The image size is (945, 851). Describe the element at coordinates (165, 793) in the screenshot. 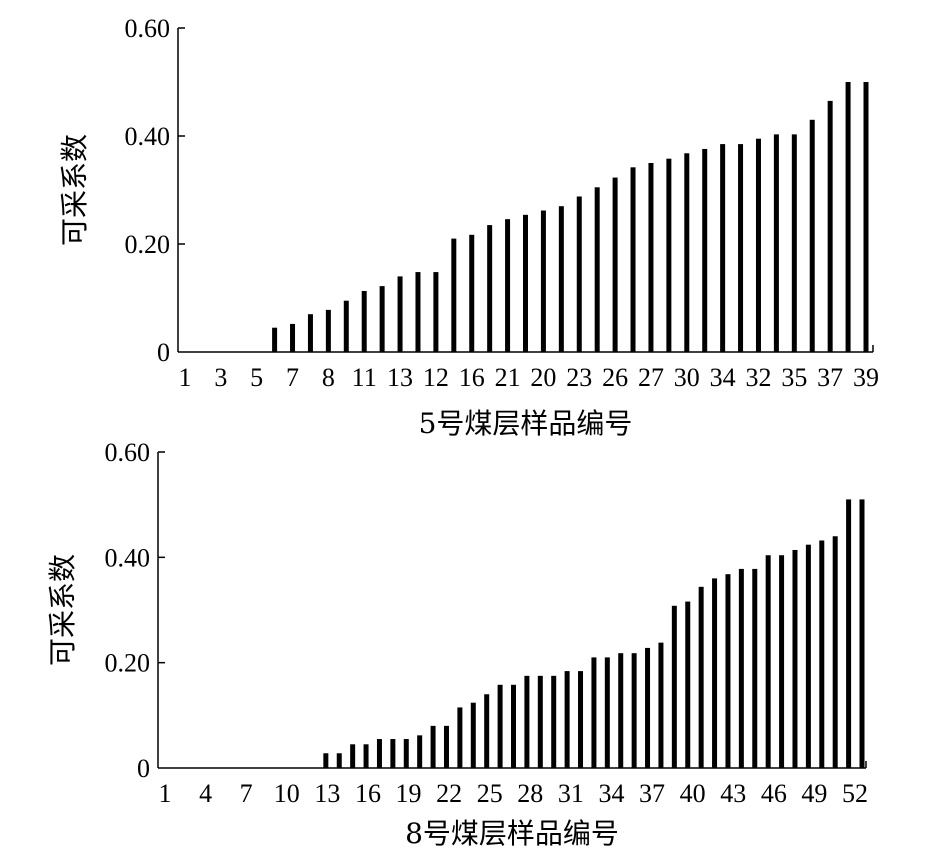

I see `x-tick-label: 1` at that location.